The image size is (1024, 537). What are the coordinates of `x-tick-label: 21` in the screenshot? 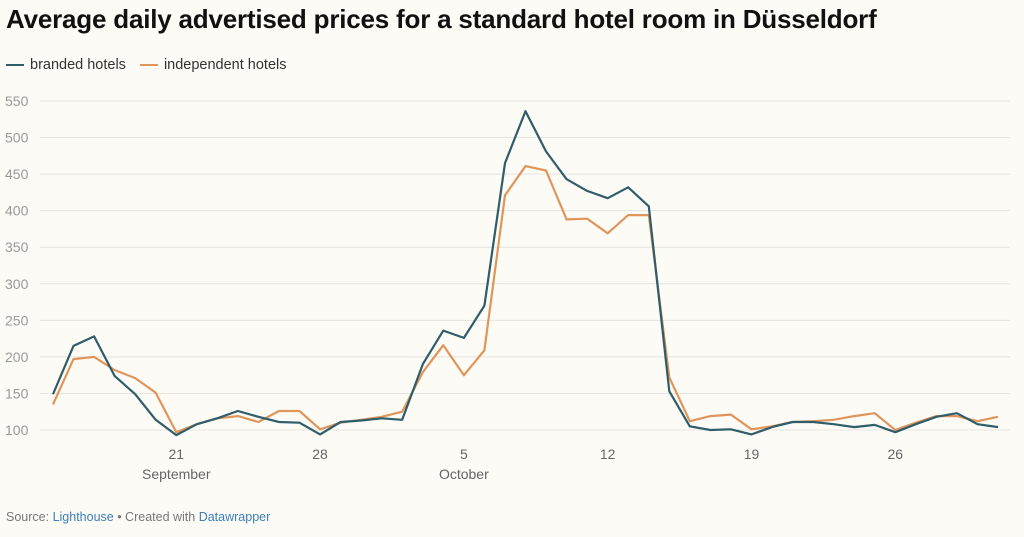 It's located at (176, 454).